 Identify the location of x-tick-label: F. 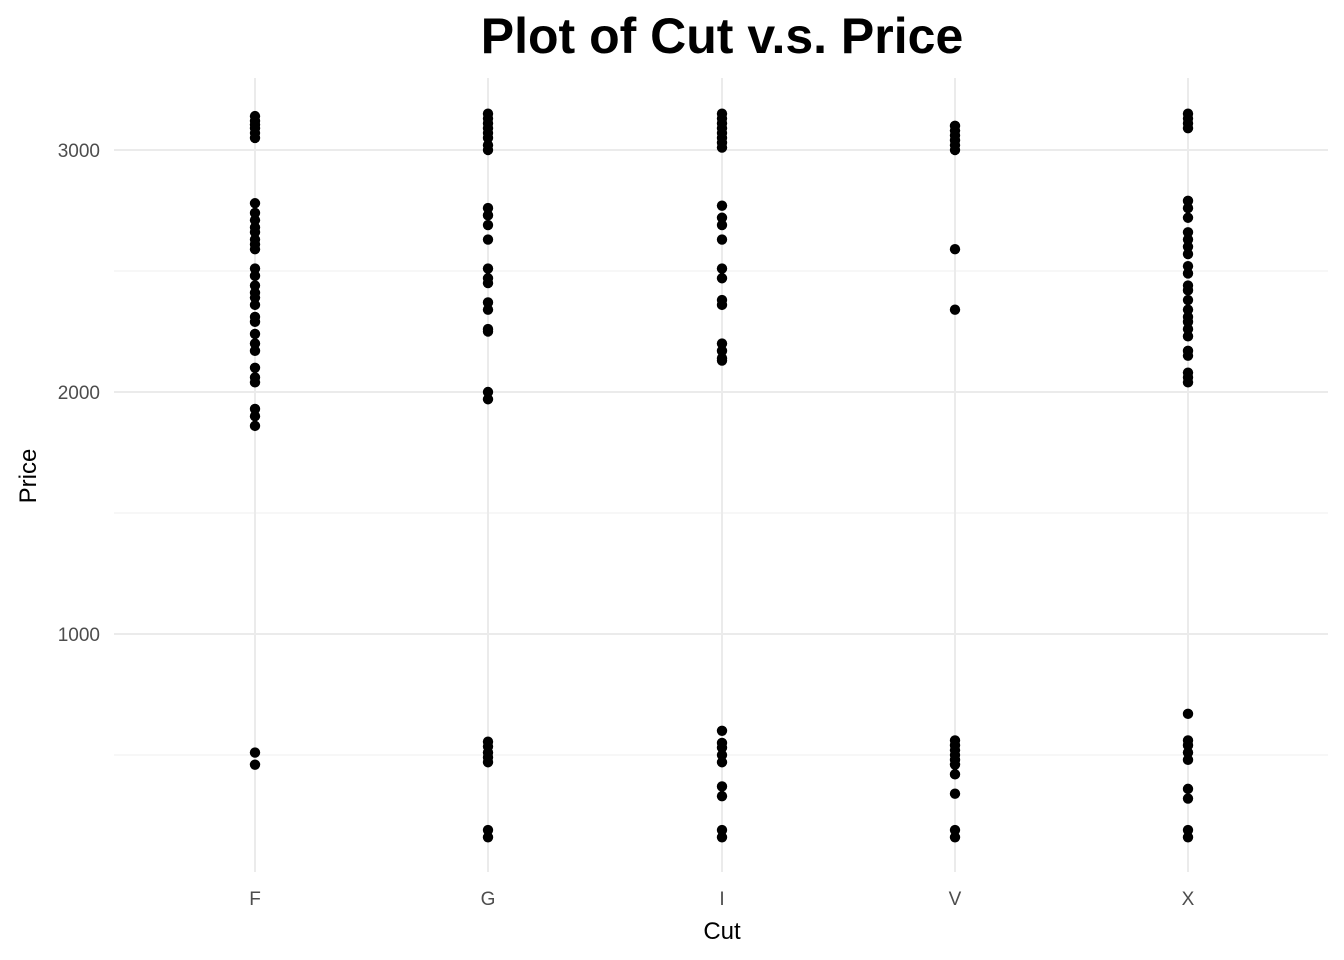
(255, 899).